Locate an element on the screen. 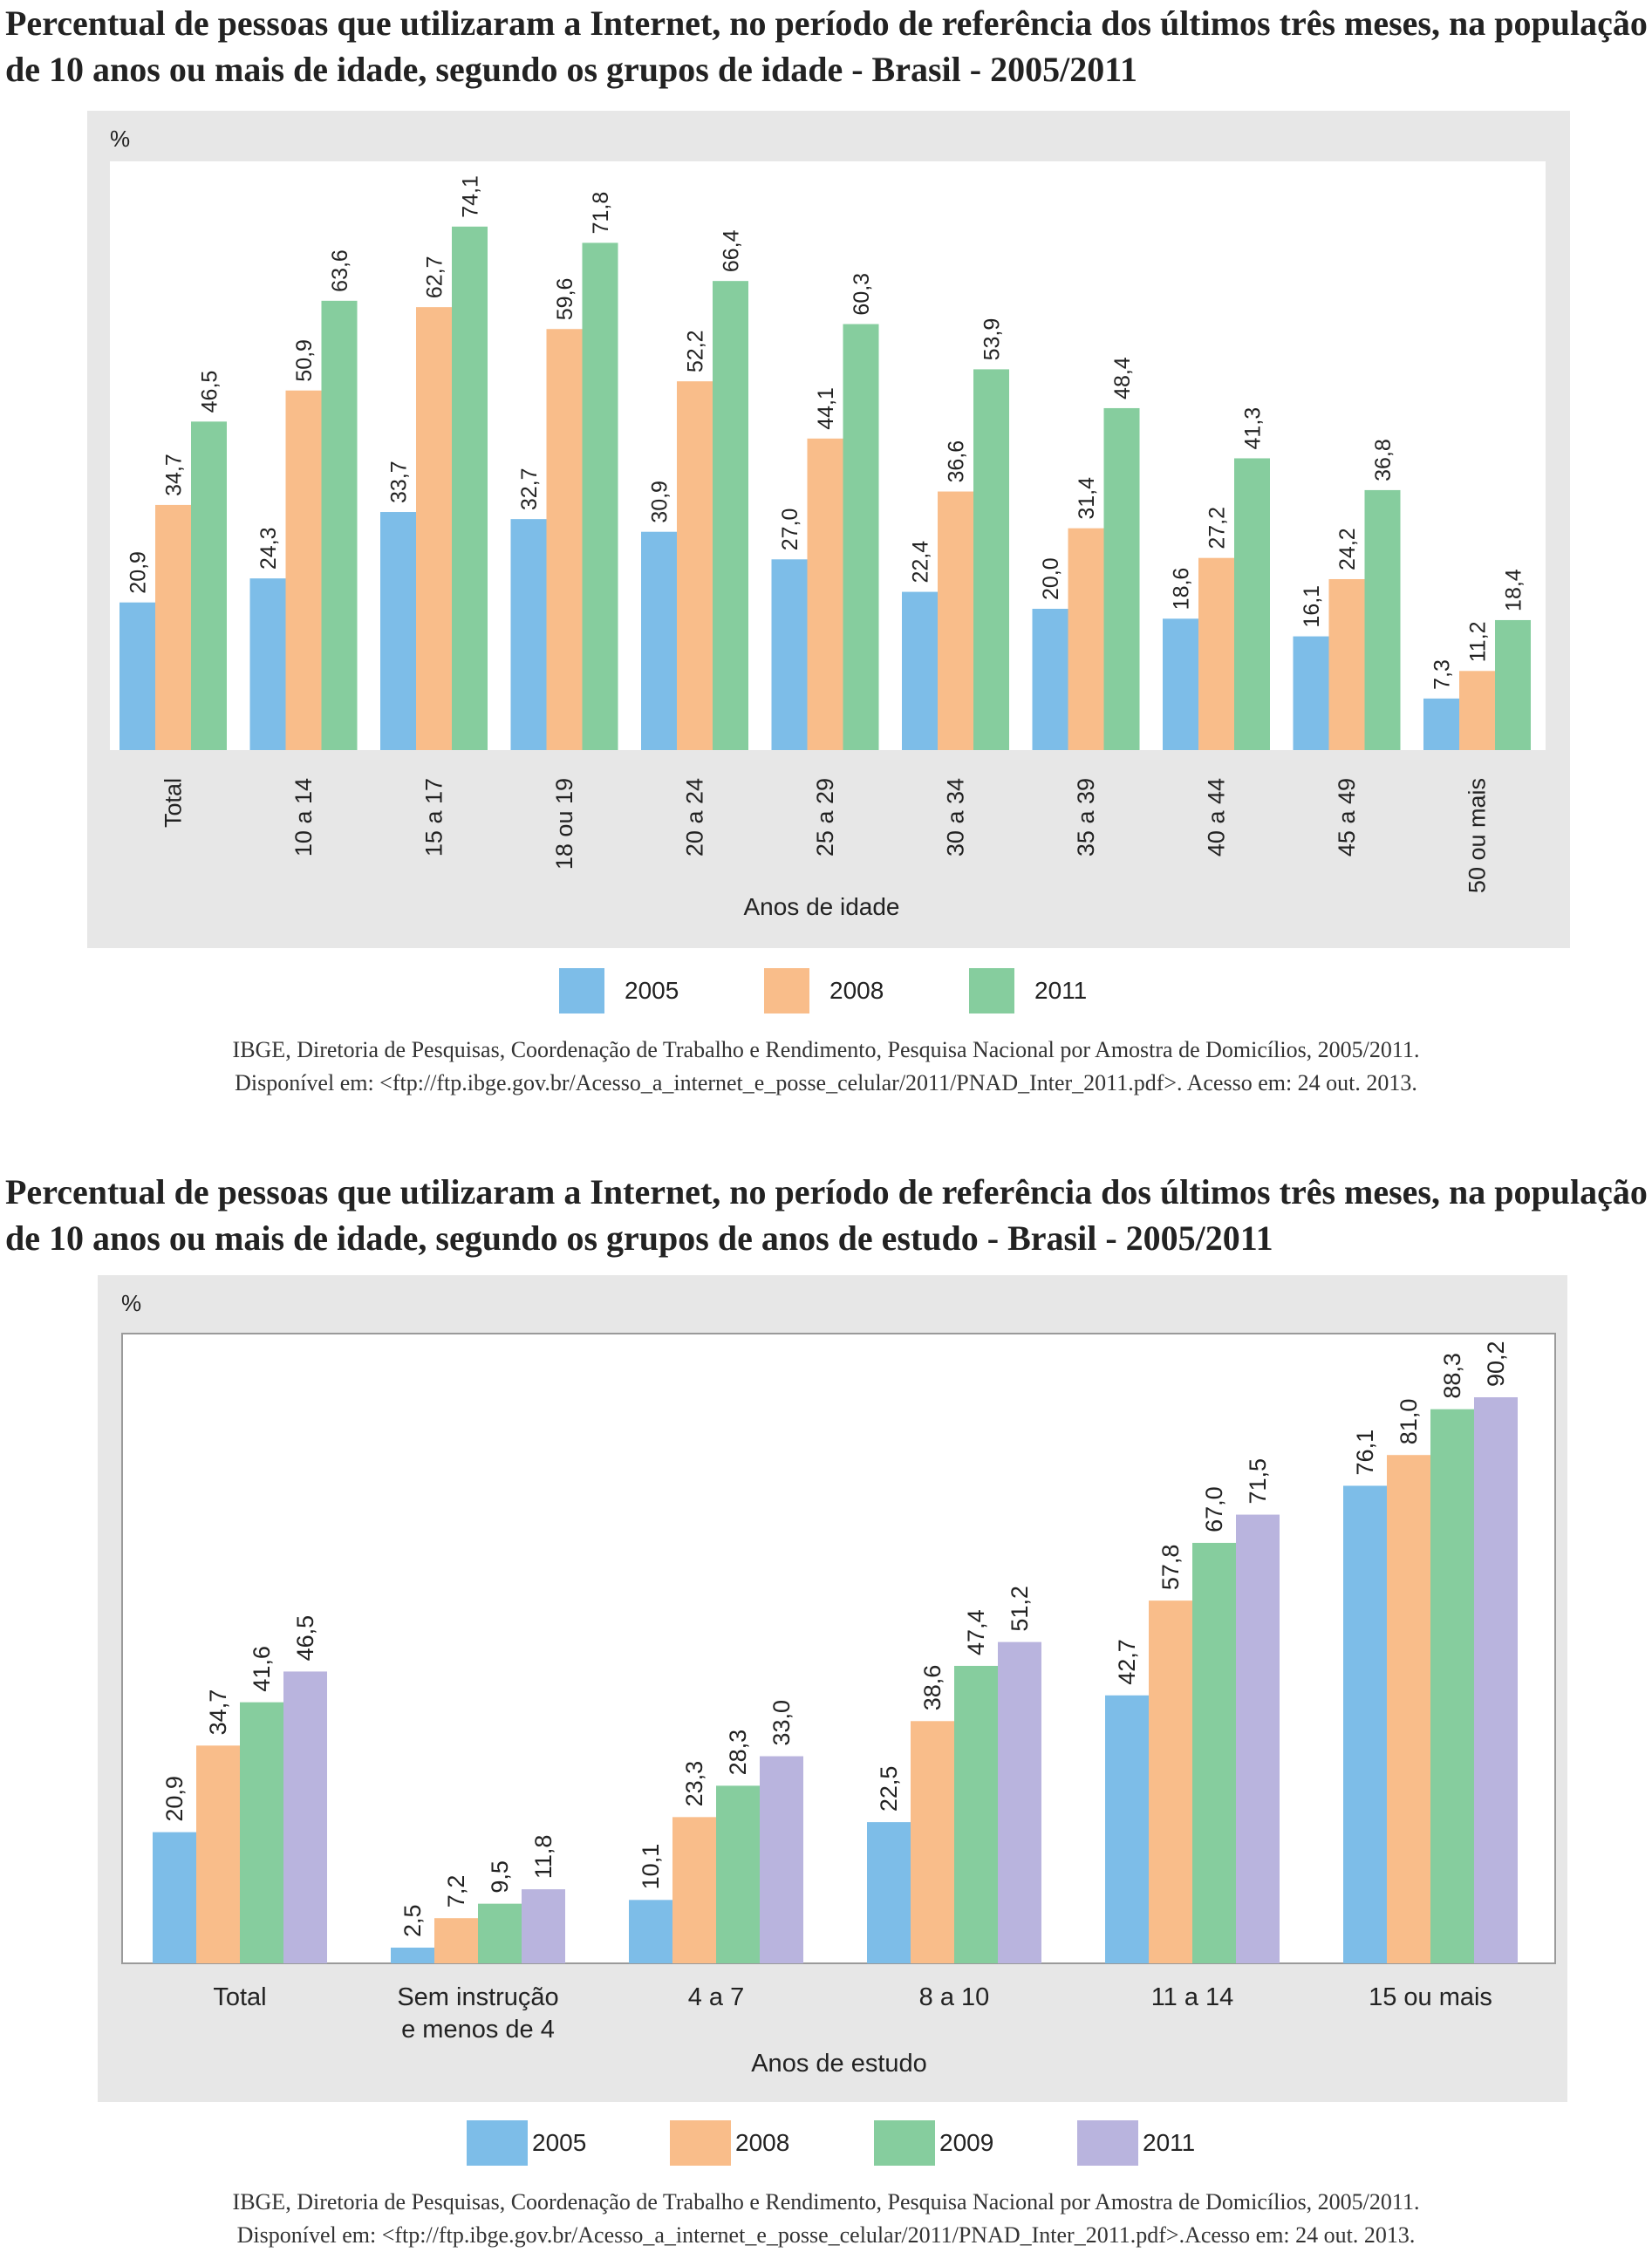 Image resolution: width=1652 pixels, height=2259 pixels. chart-1-data-label: 30,9 is located at coordinates (660, 502).